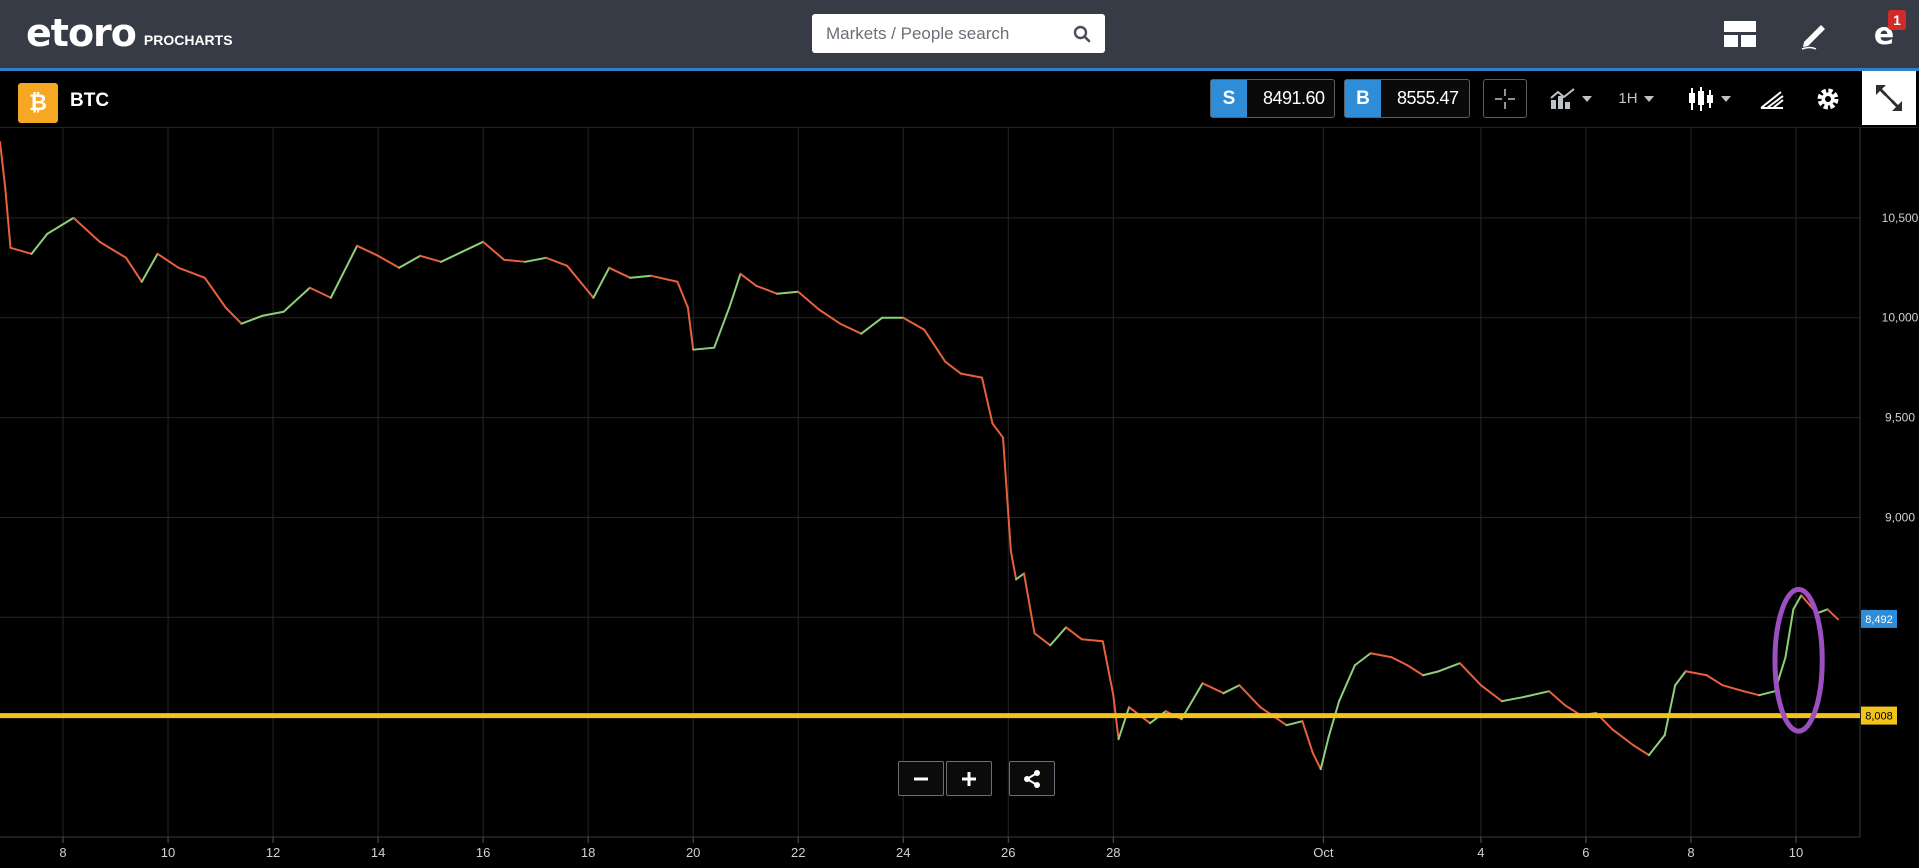 This screenshot has height=868, width=1919. Describe the element at coordinates (1272, 98) in the screenshot. I see `sell-button: S 8491.60` at that location.